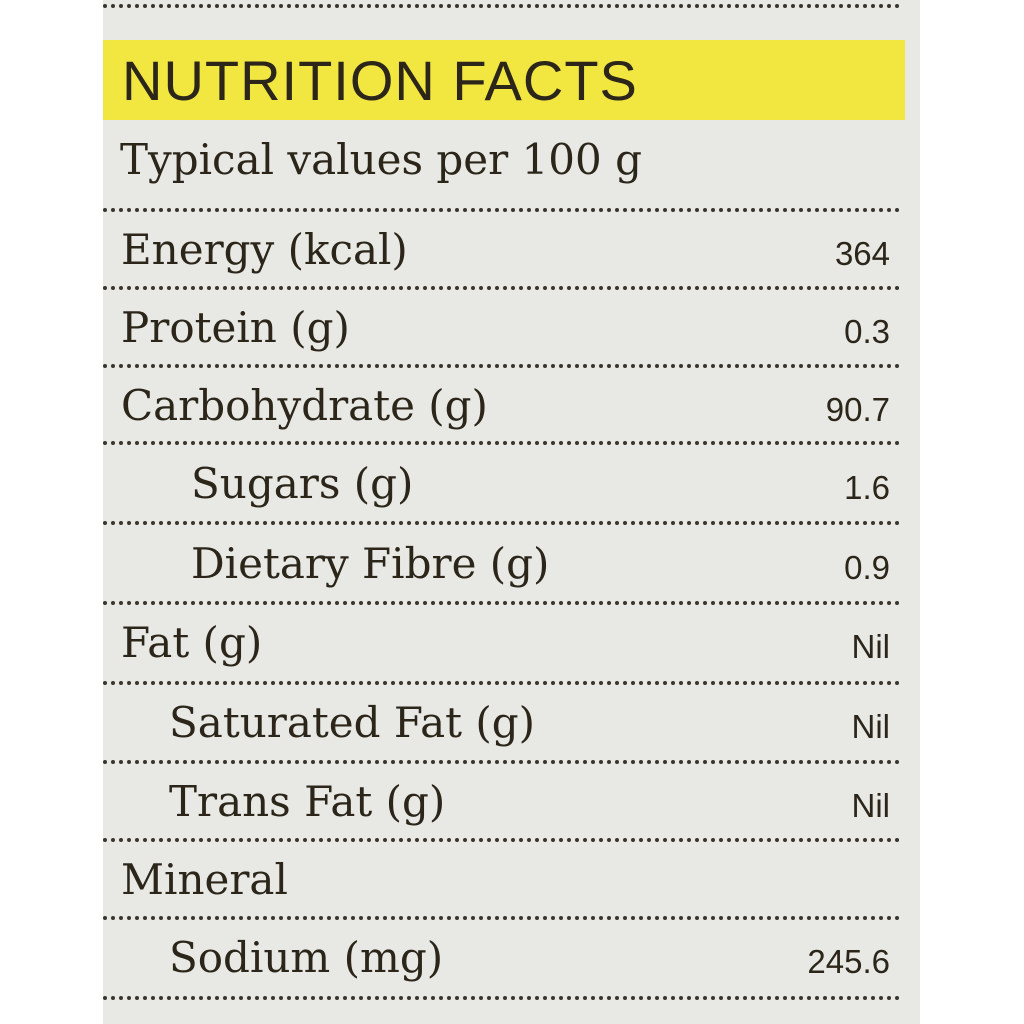  Describe the element at coordinates (302, 483) in the screenshot. I see `nutrient-label: Sugars (g)` at that location.